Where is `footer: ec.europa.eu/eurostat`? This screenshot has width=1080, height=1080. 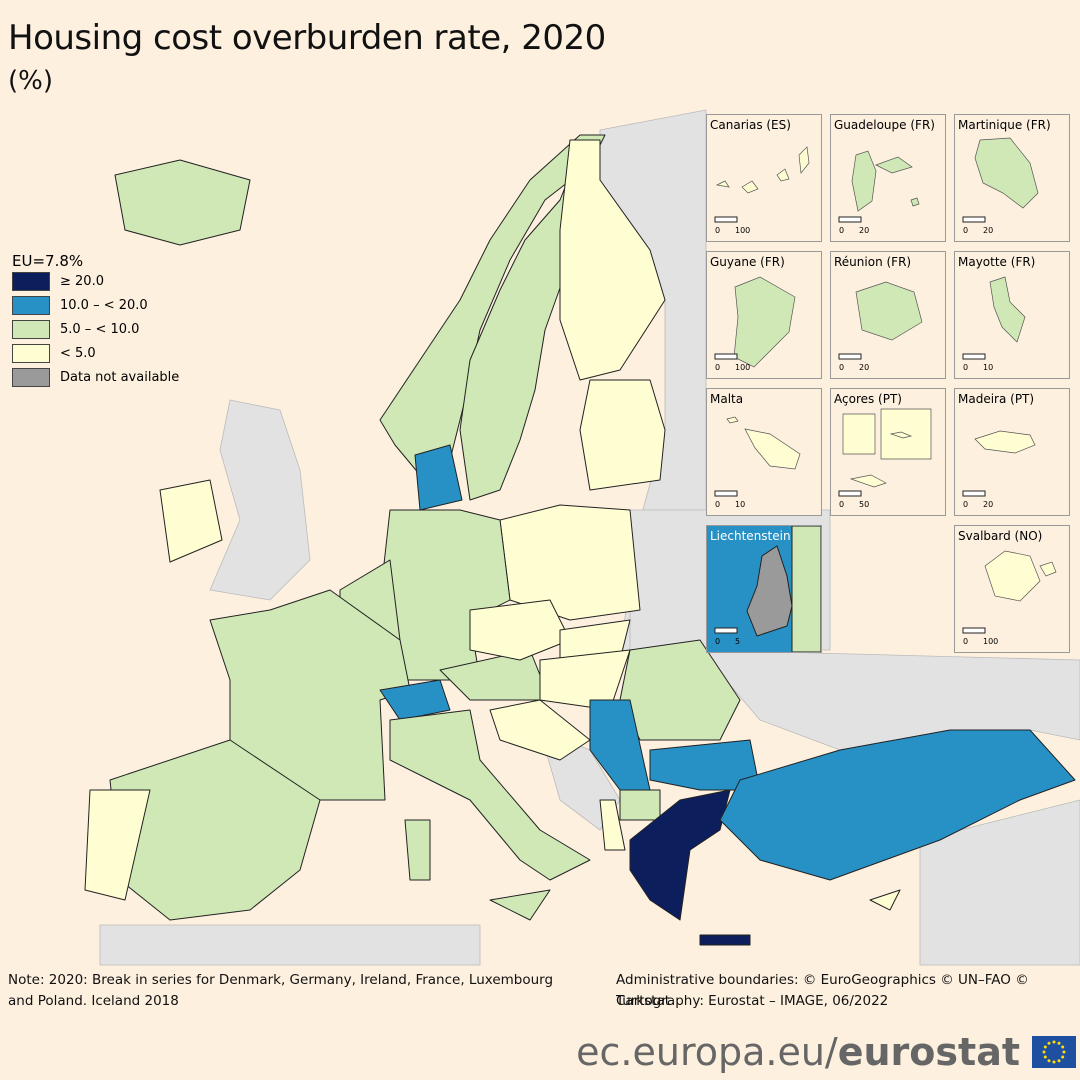
footer: ec.europa.eu/eurostat is located at coordinates (798, 1052).